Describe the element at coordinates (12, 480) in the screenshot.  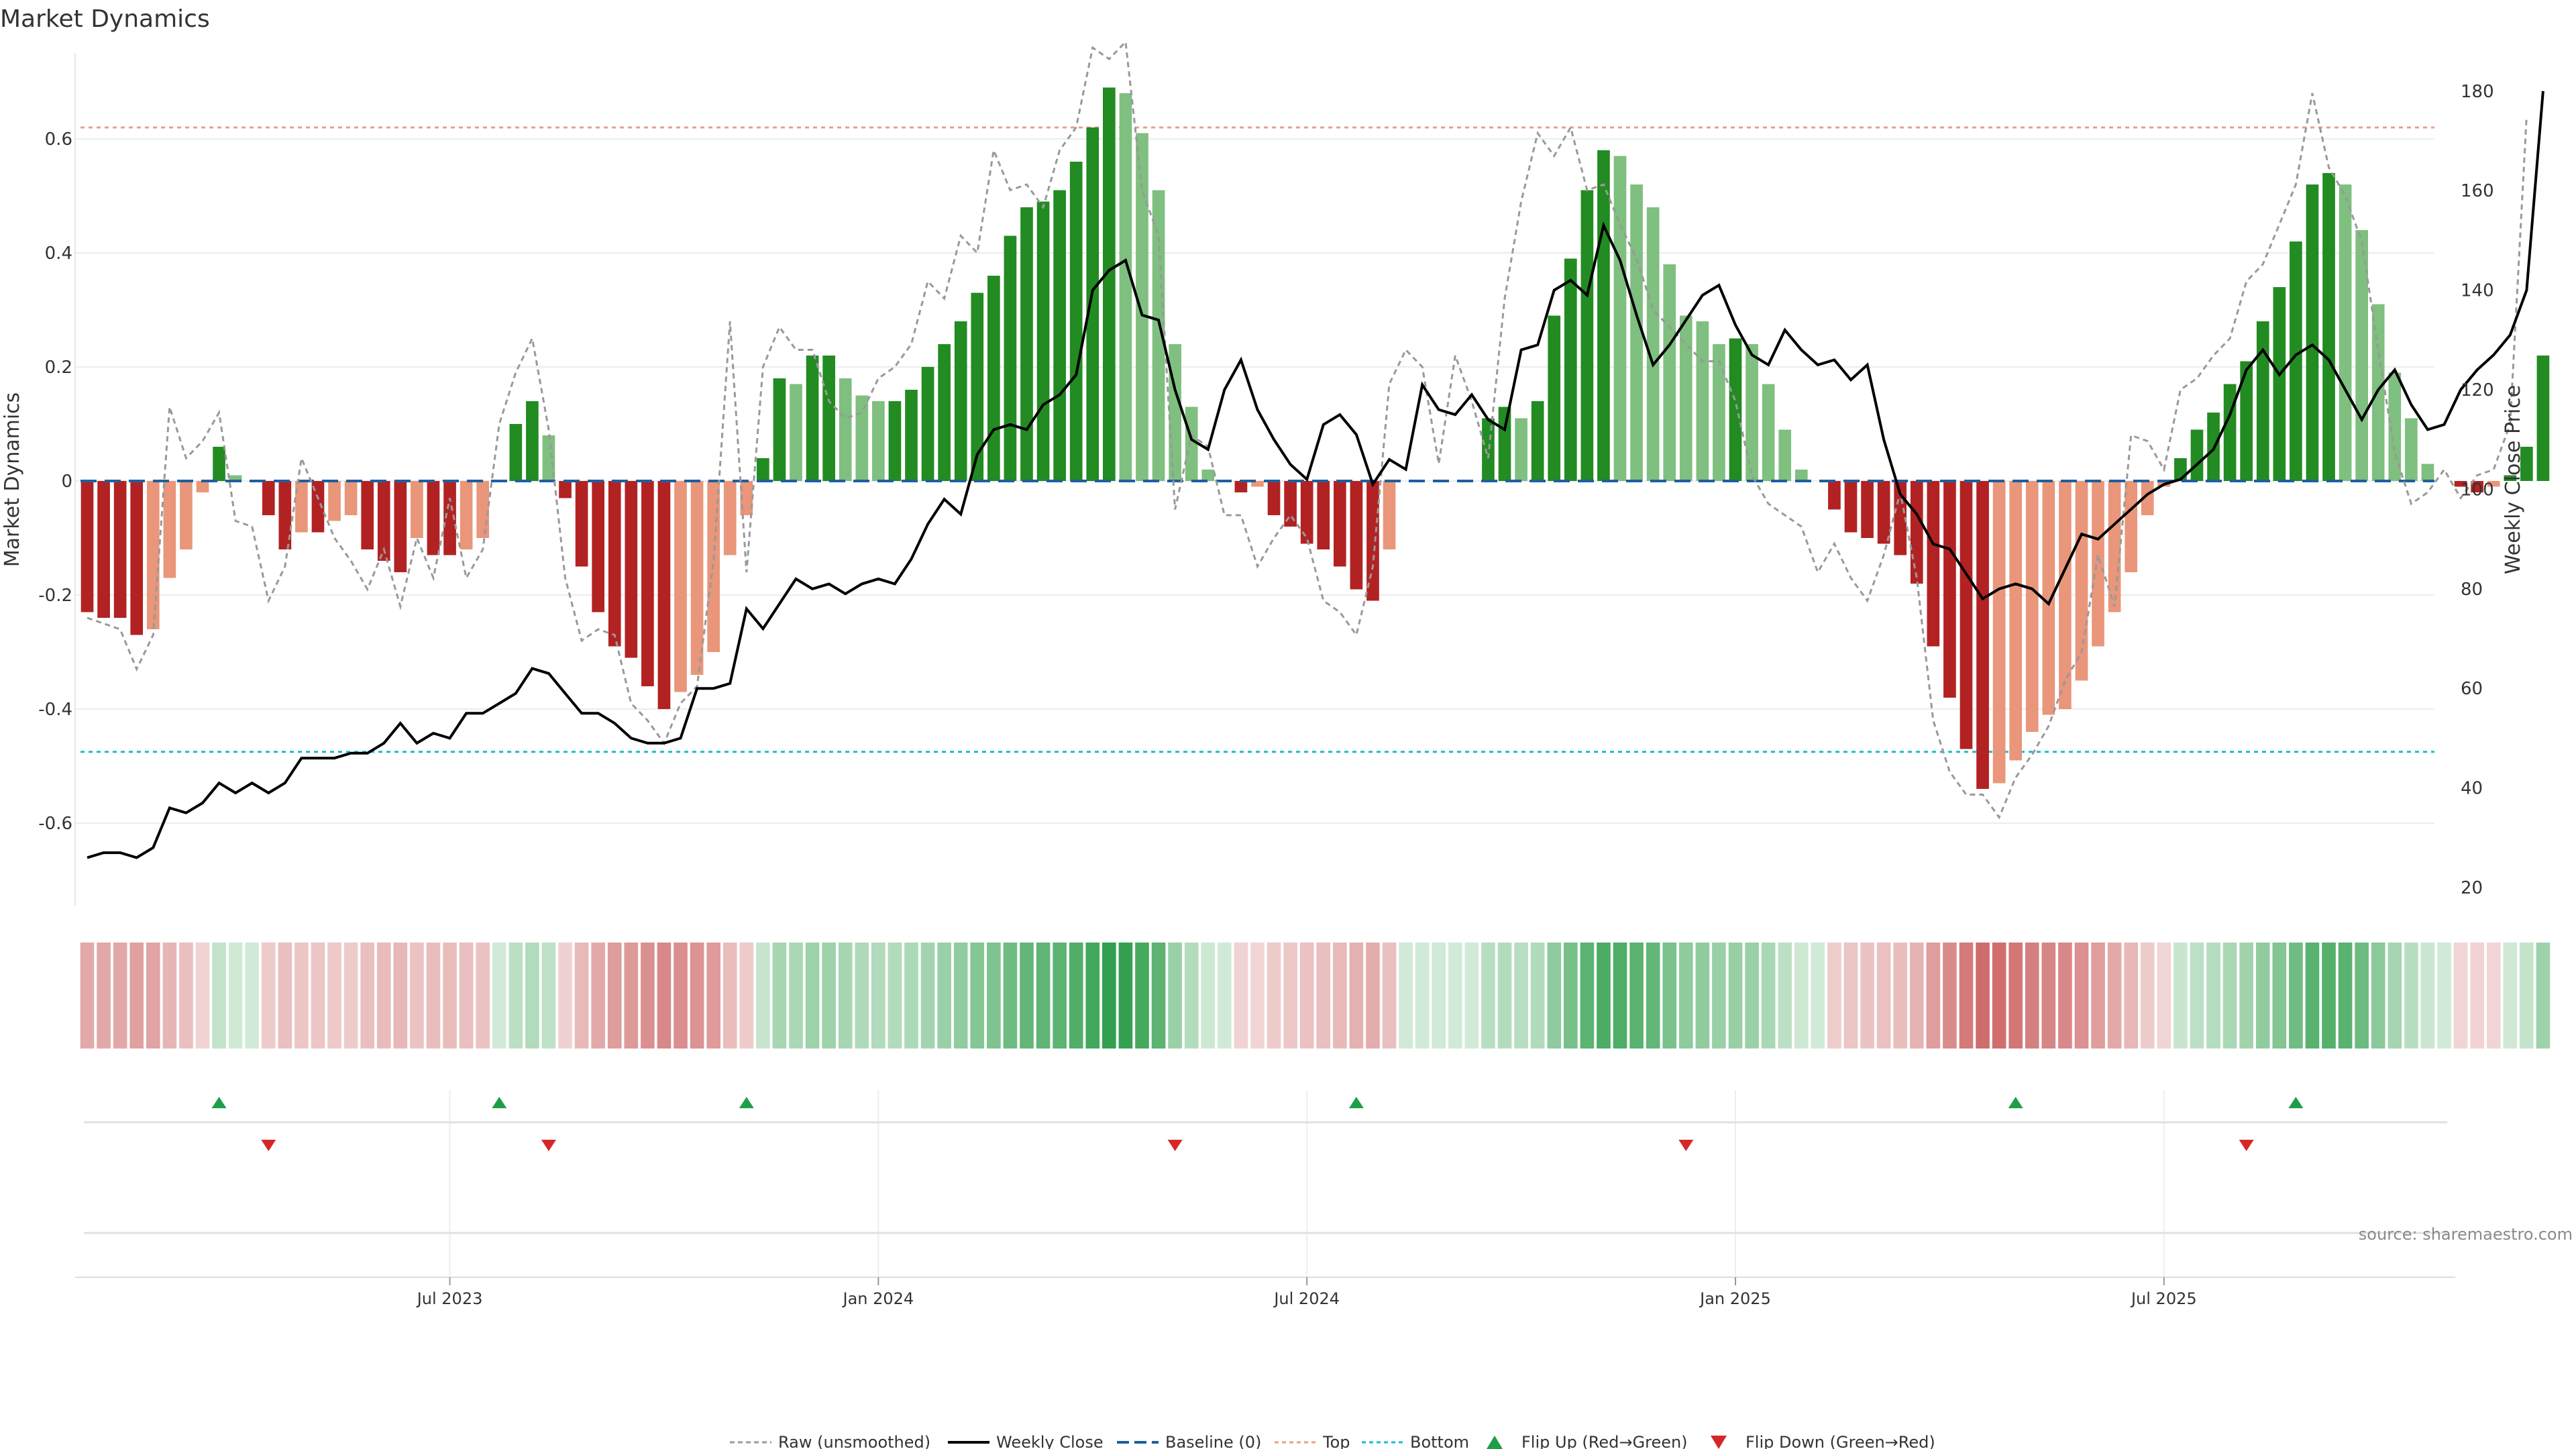
I see `left-axis-label: Market Dynamics` at that location.